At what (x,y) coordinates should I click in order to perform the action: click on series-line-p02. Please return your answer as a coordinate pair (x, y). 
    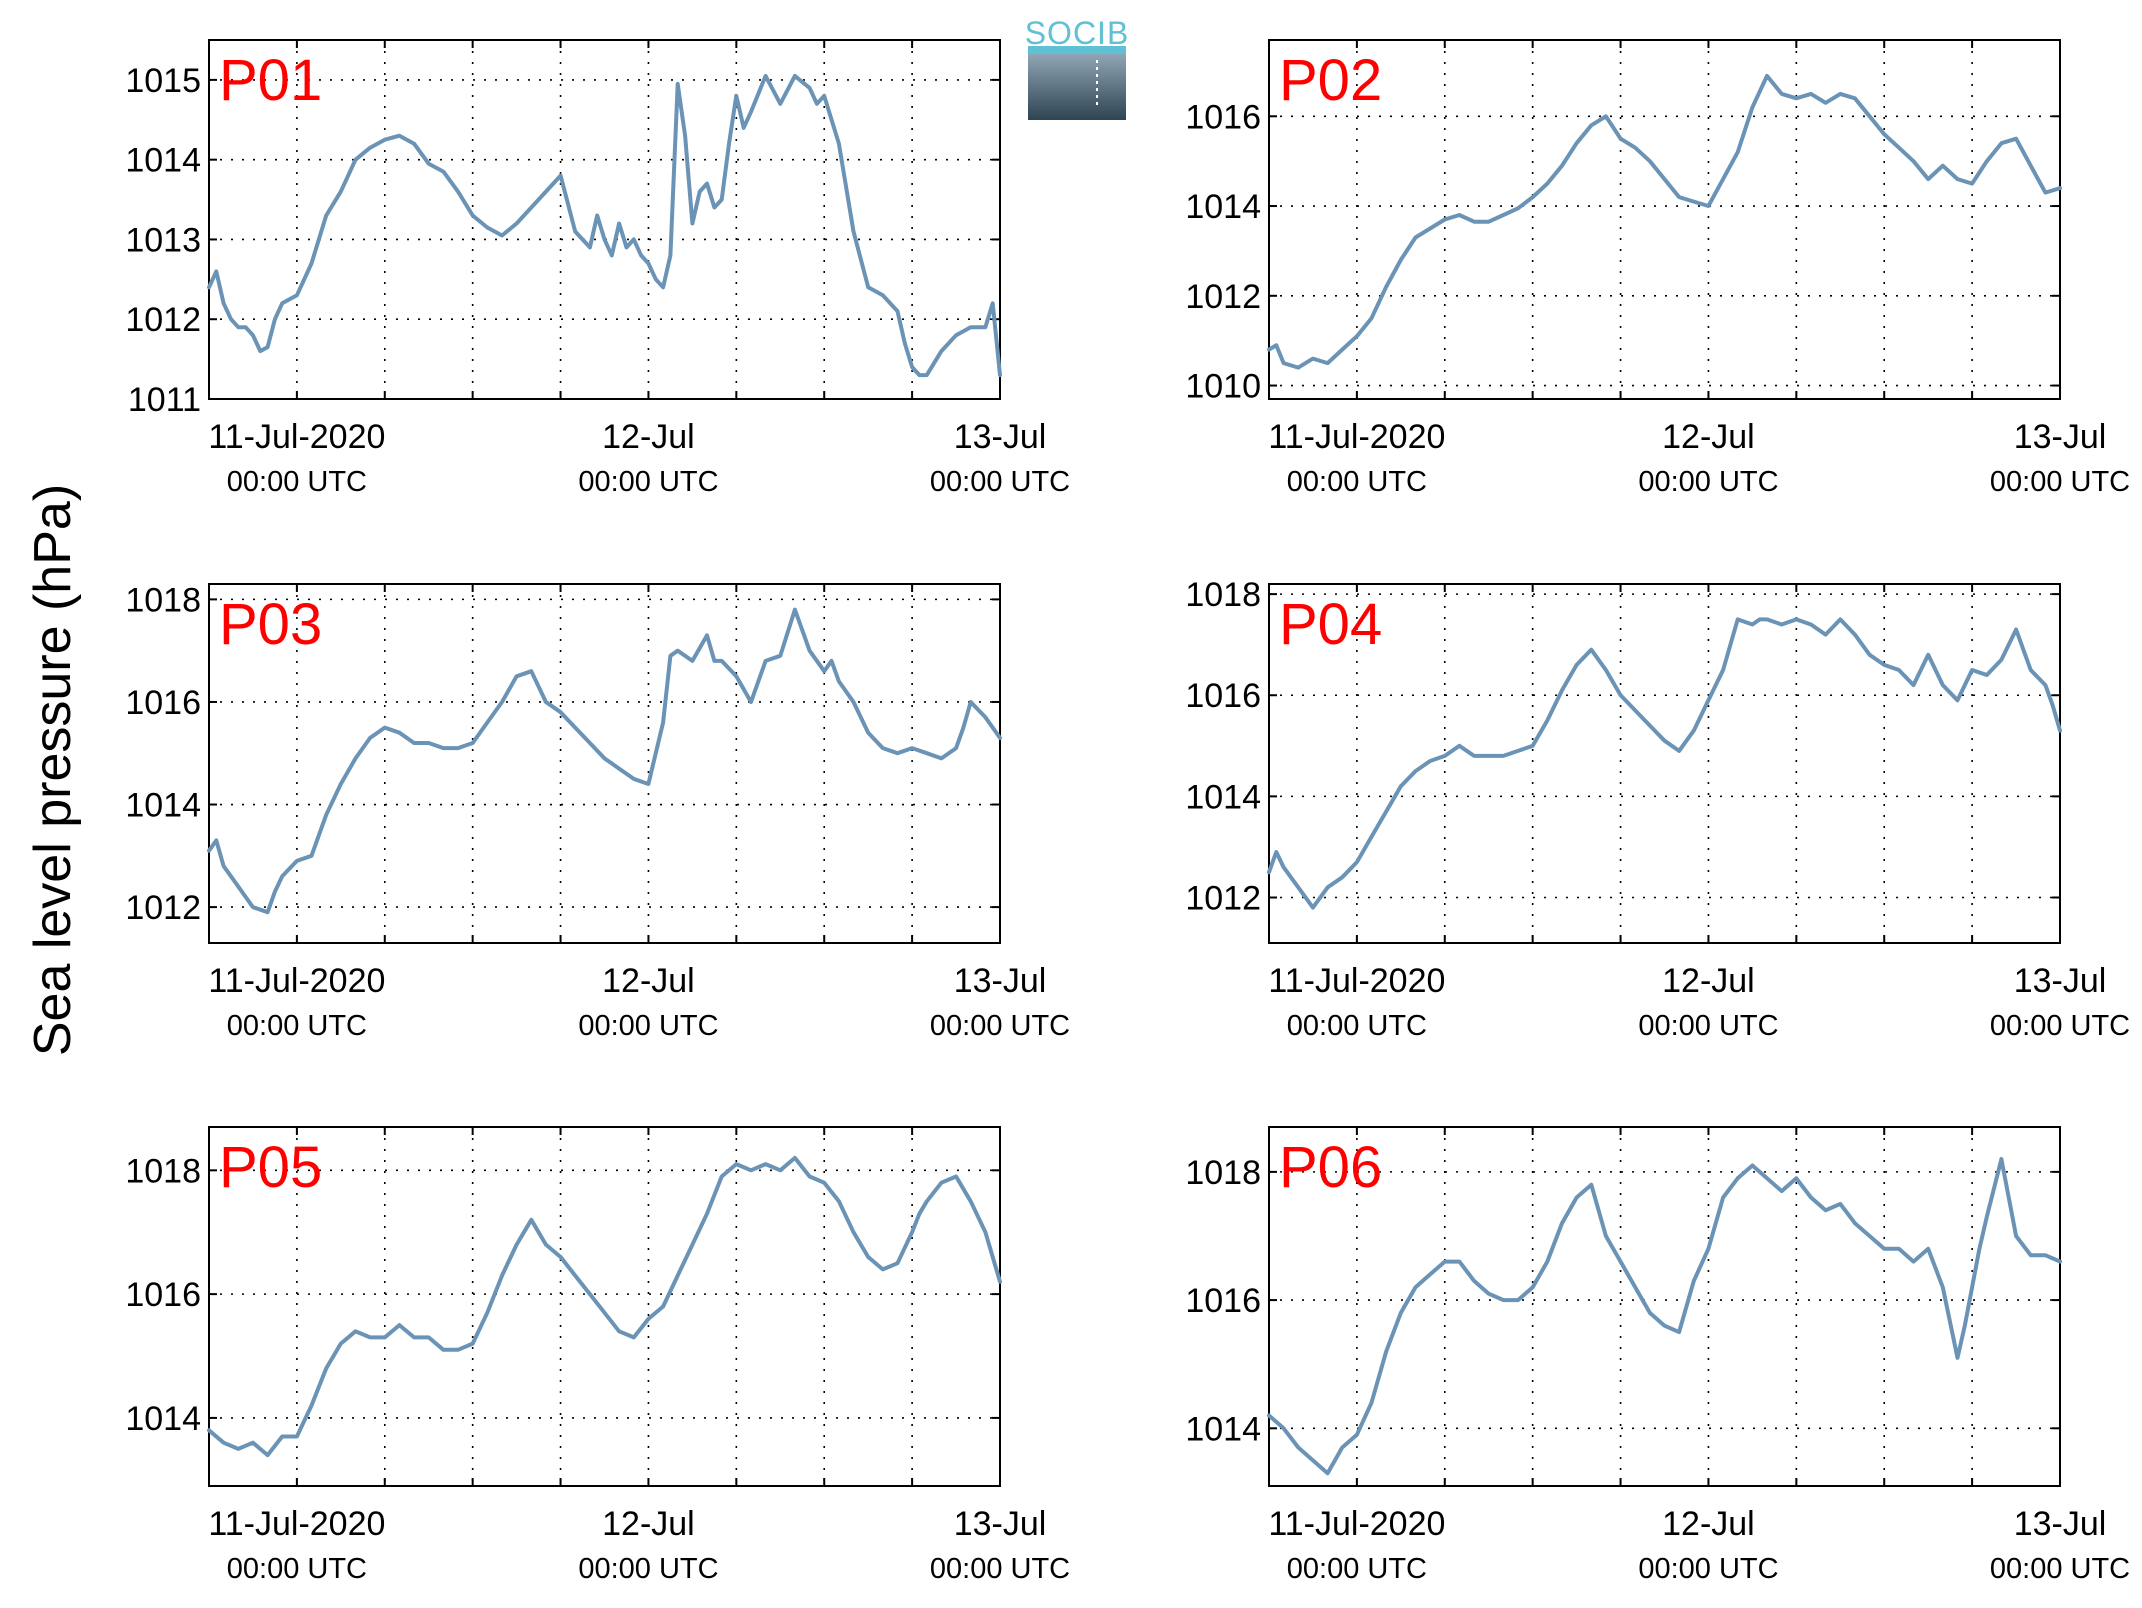
    Looking at the image, I should click on (1664, 221).